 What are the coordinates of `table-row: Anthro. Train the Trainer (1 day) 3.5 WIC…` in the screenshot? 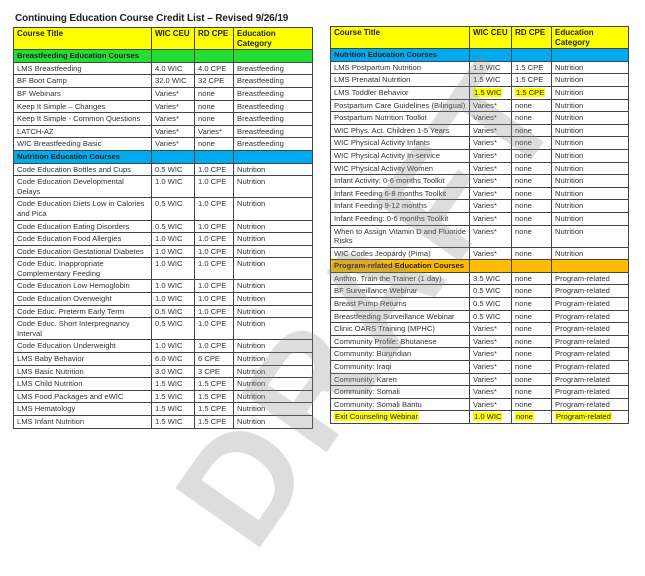 It's located at (479, 278).